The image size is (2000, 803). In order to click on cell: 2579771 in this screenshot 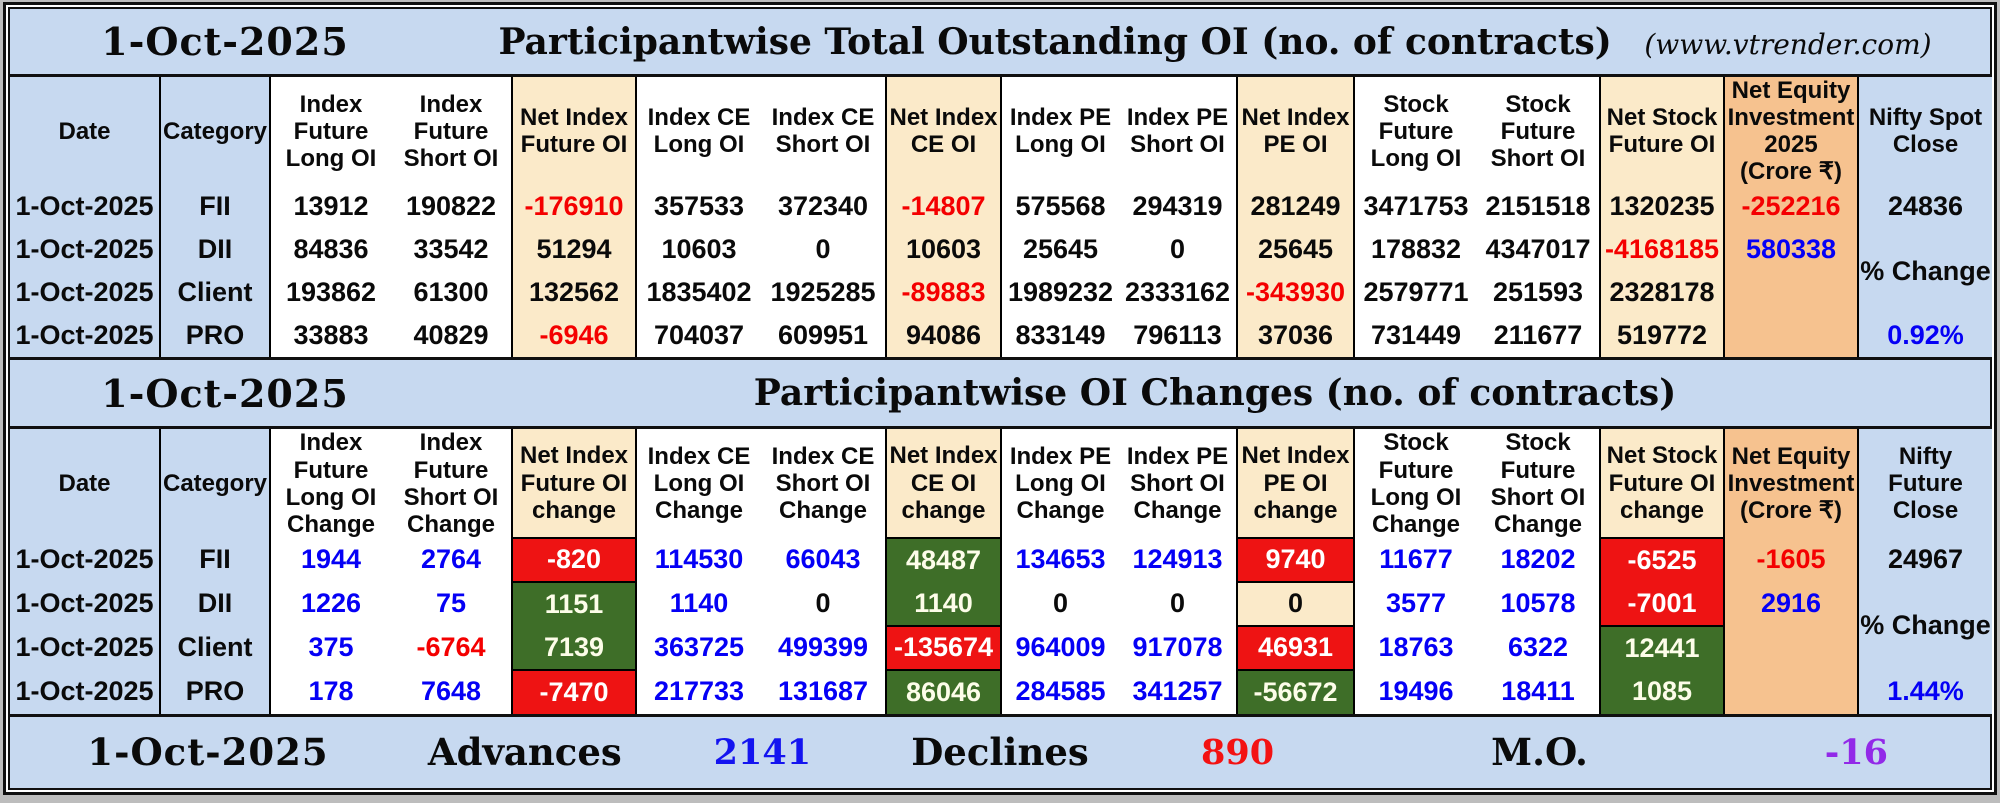, I will do `click(1415, 293)`.